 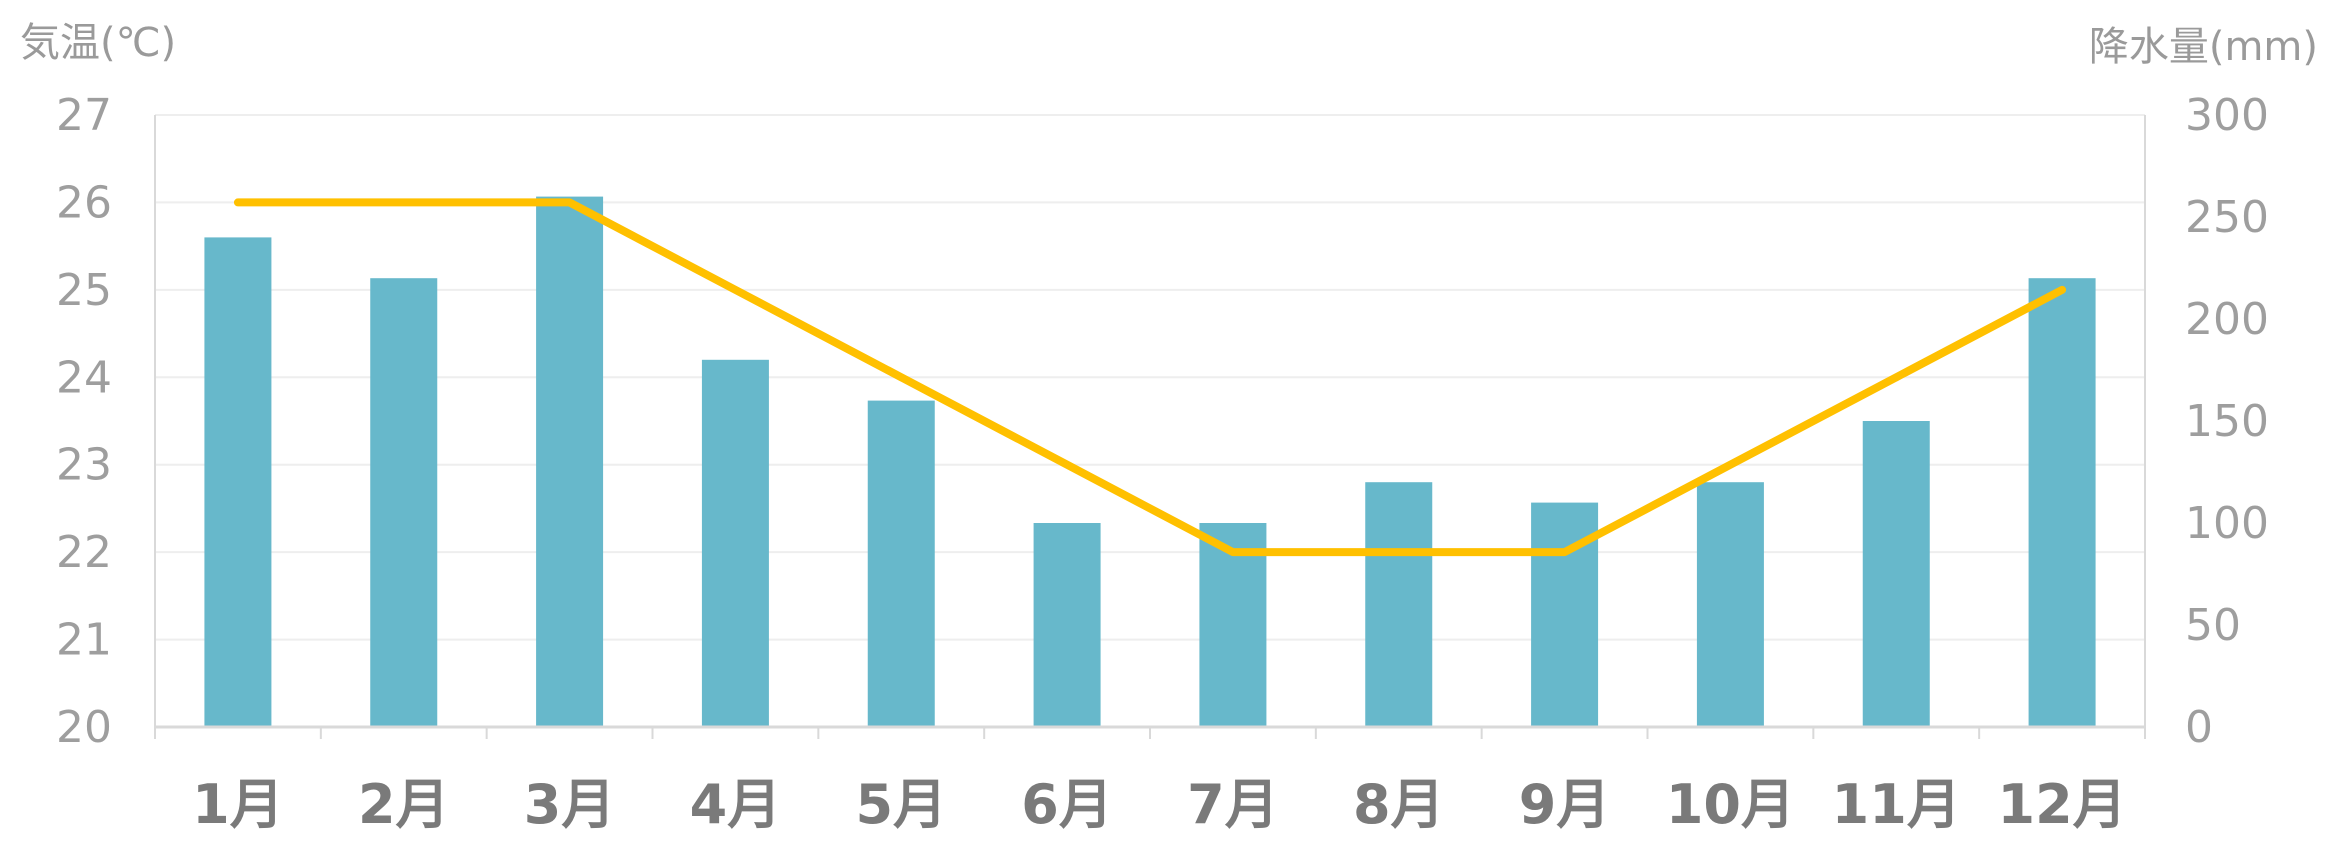 I want to click on left-tick-label: 24, so click(x=84, y=377).